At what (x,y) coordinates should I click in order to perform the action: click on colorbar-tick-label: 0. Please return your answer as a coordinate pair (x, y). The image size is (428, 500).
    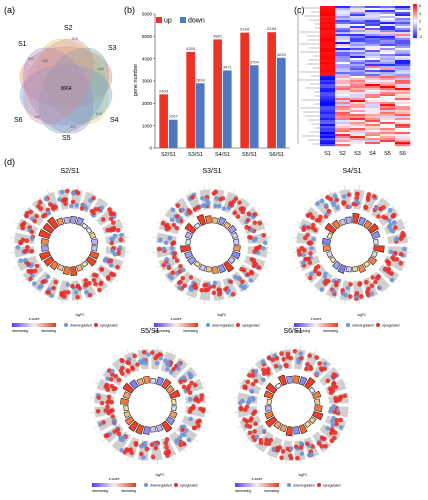
    Looking at the image, I should click on (420, 29).